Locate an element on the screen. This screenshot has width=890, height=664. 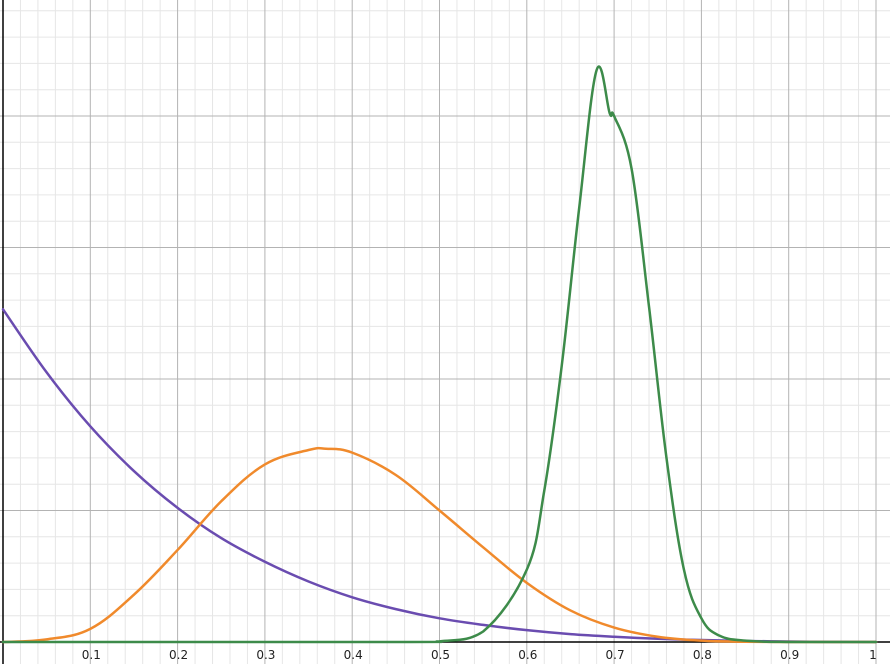
x-tick-label: 0.3 is located at coordinates (265, 655).